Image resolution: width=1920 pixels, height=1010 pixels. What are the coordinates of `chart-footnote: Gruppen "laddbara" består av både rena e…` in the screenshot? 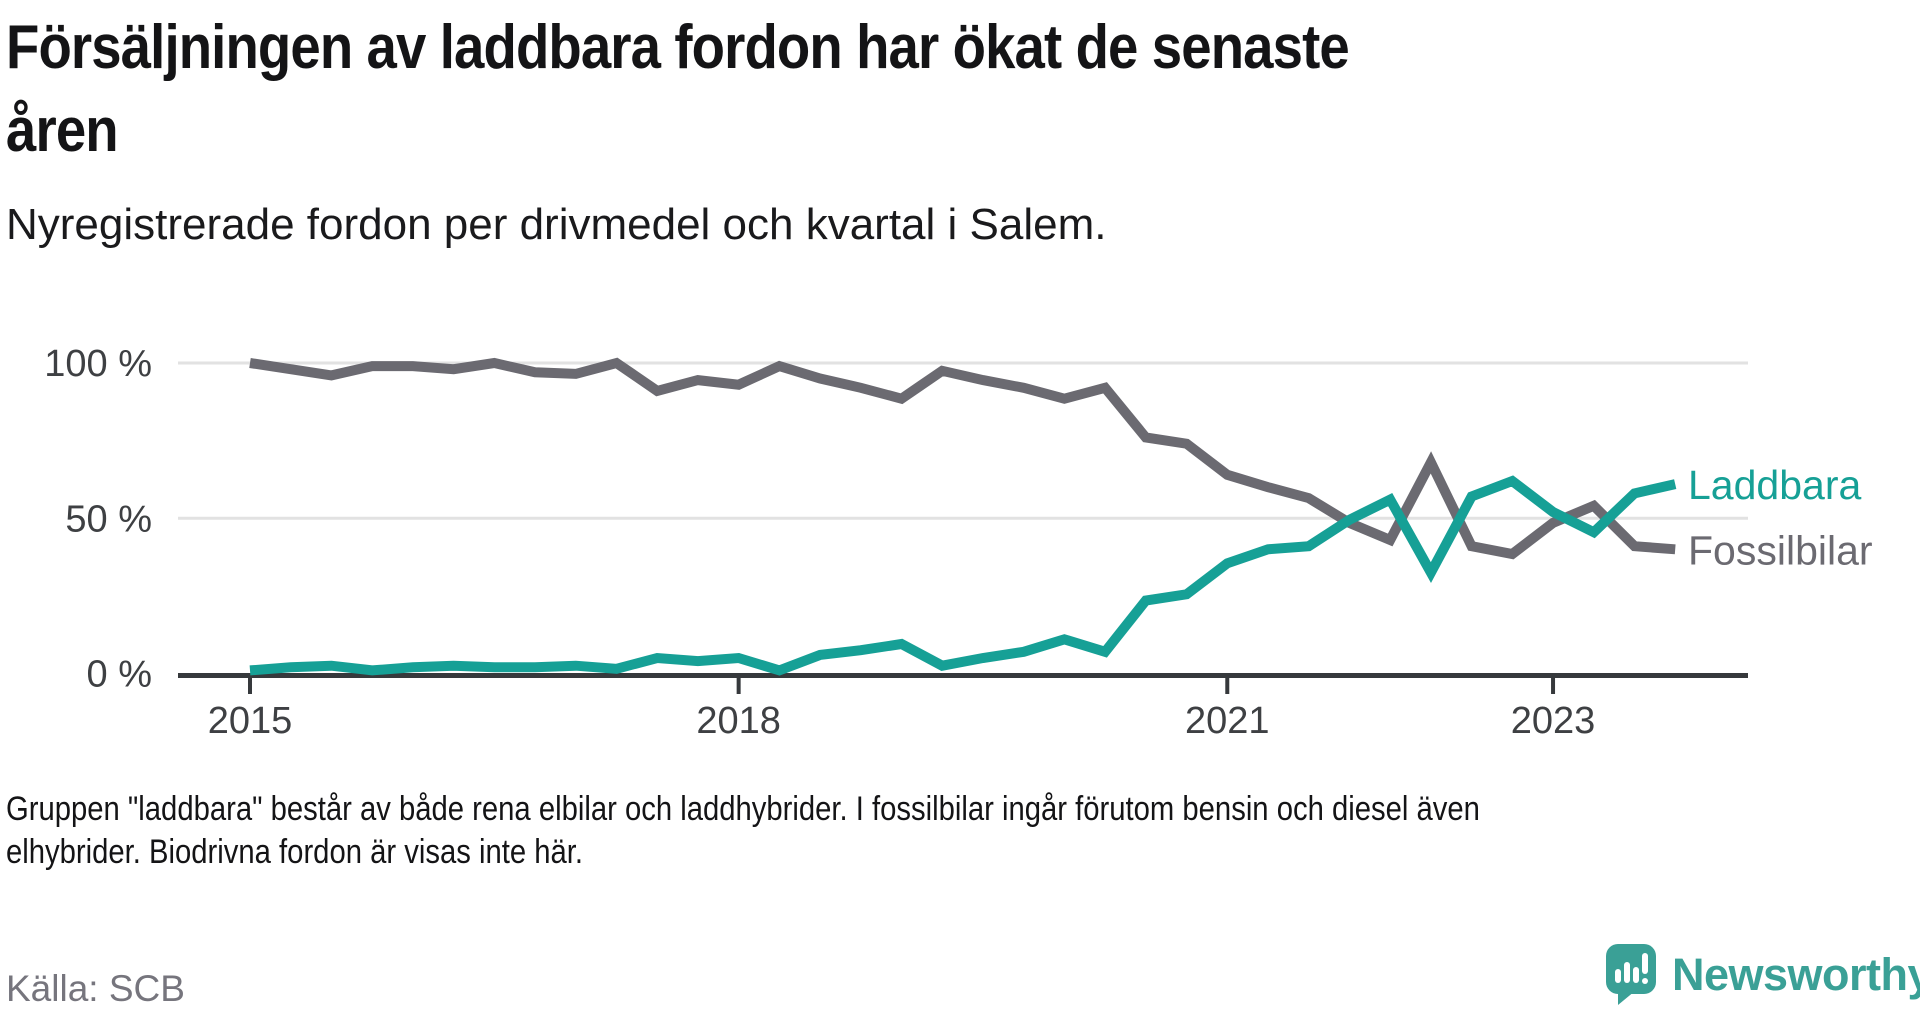 It's located at (743, 831).